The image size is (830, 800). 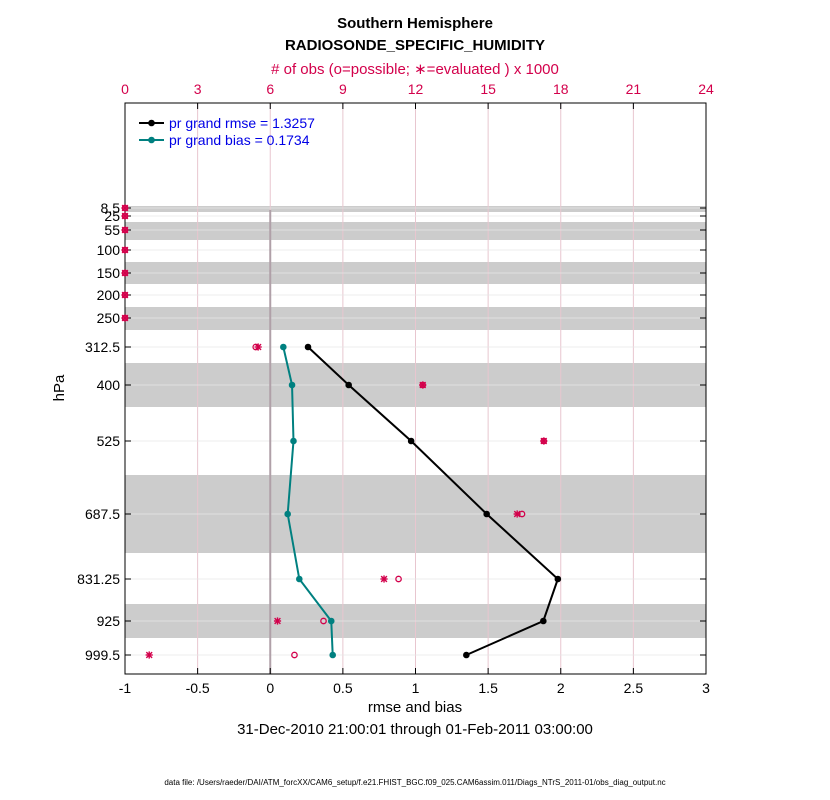 I want to click on y-tick-label: 150, so click(x=109, y=273).